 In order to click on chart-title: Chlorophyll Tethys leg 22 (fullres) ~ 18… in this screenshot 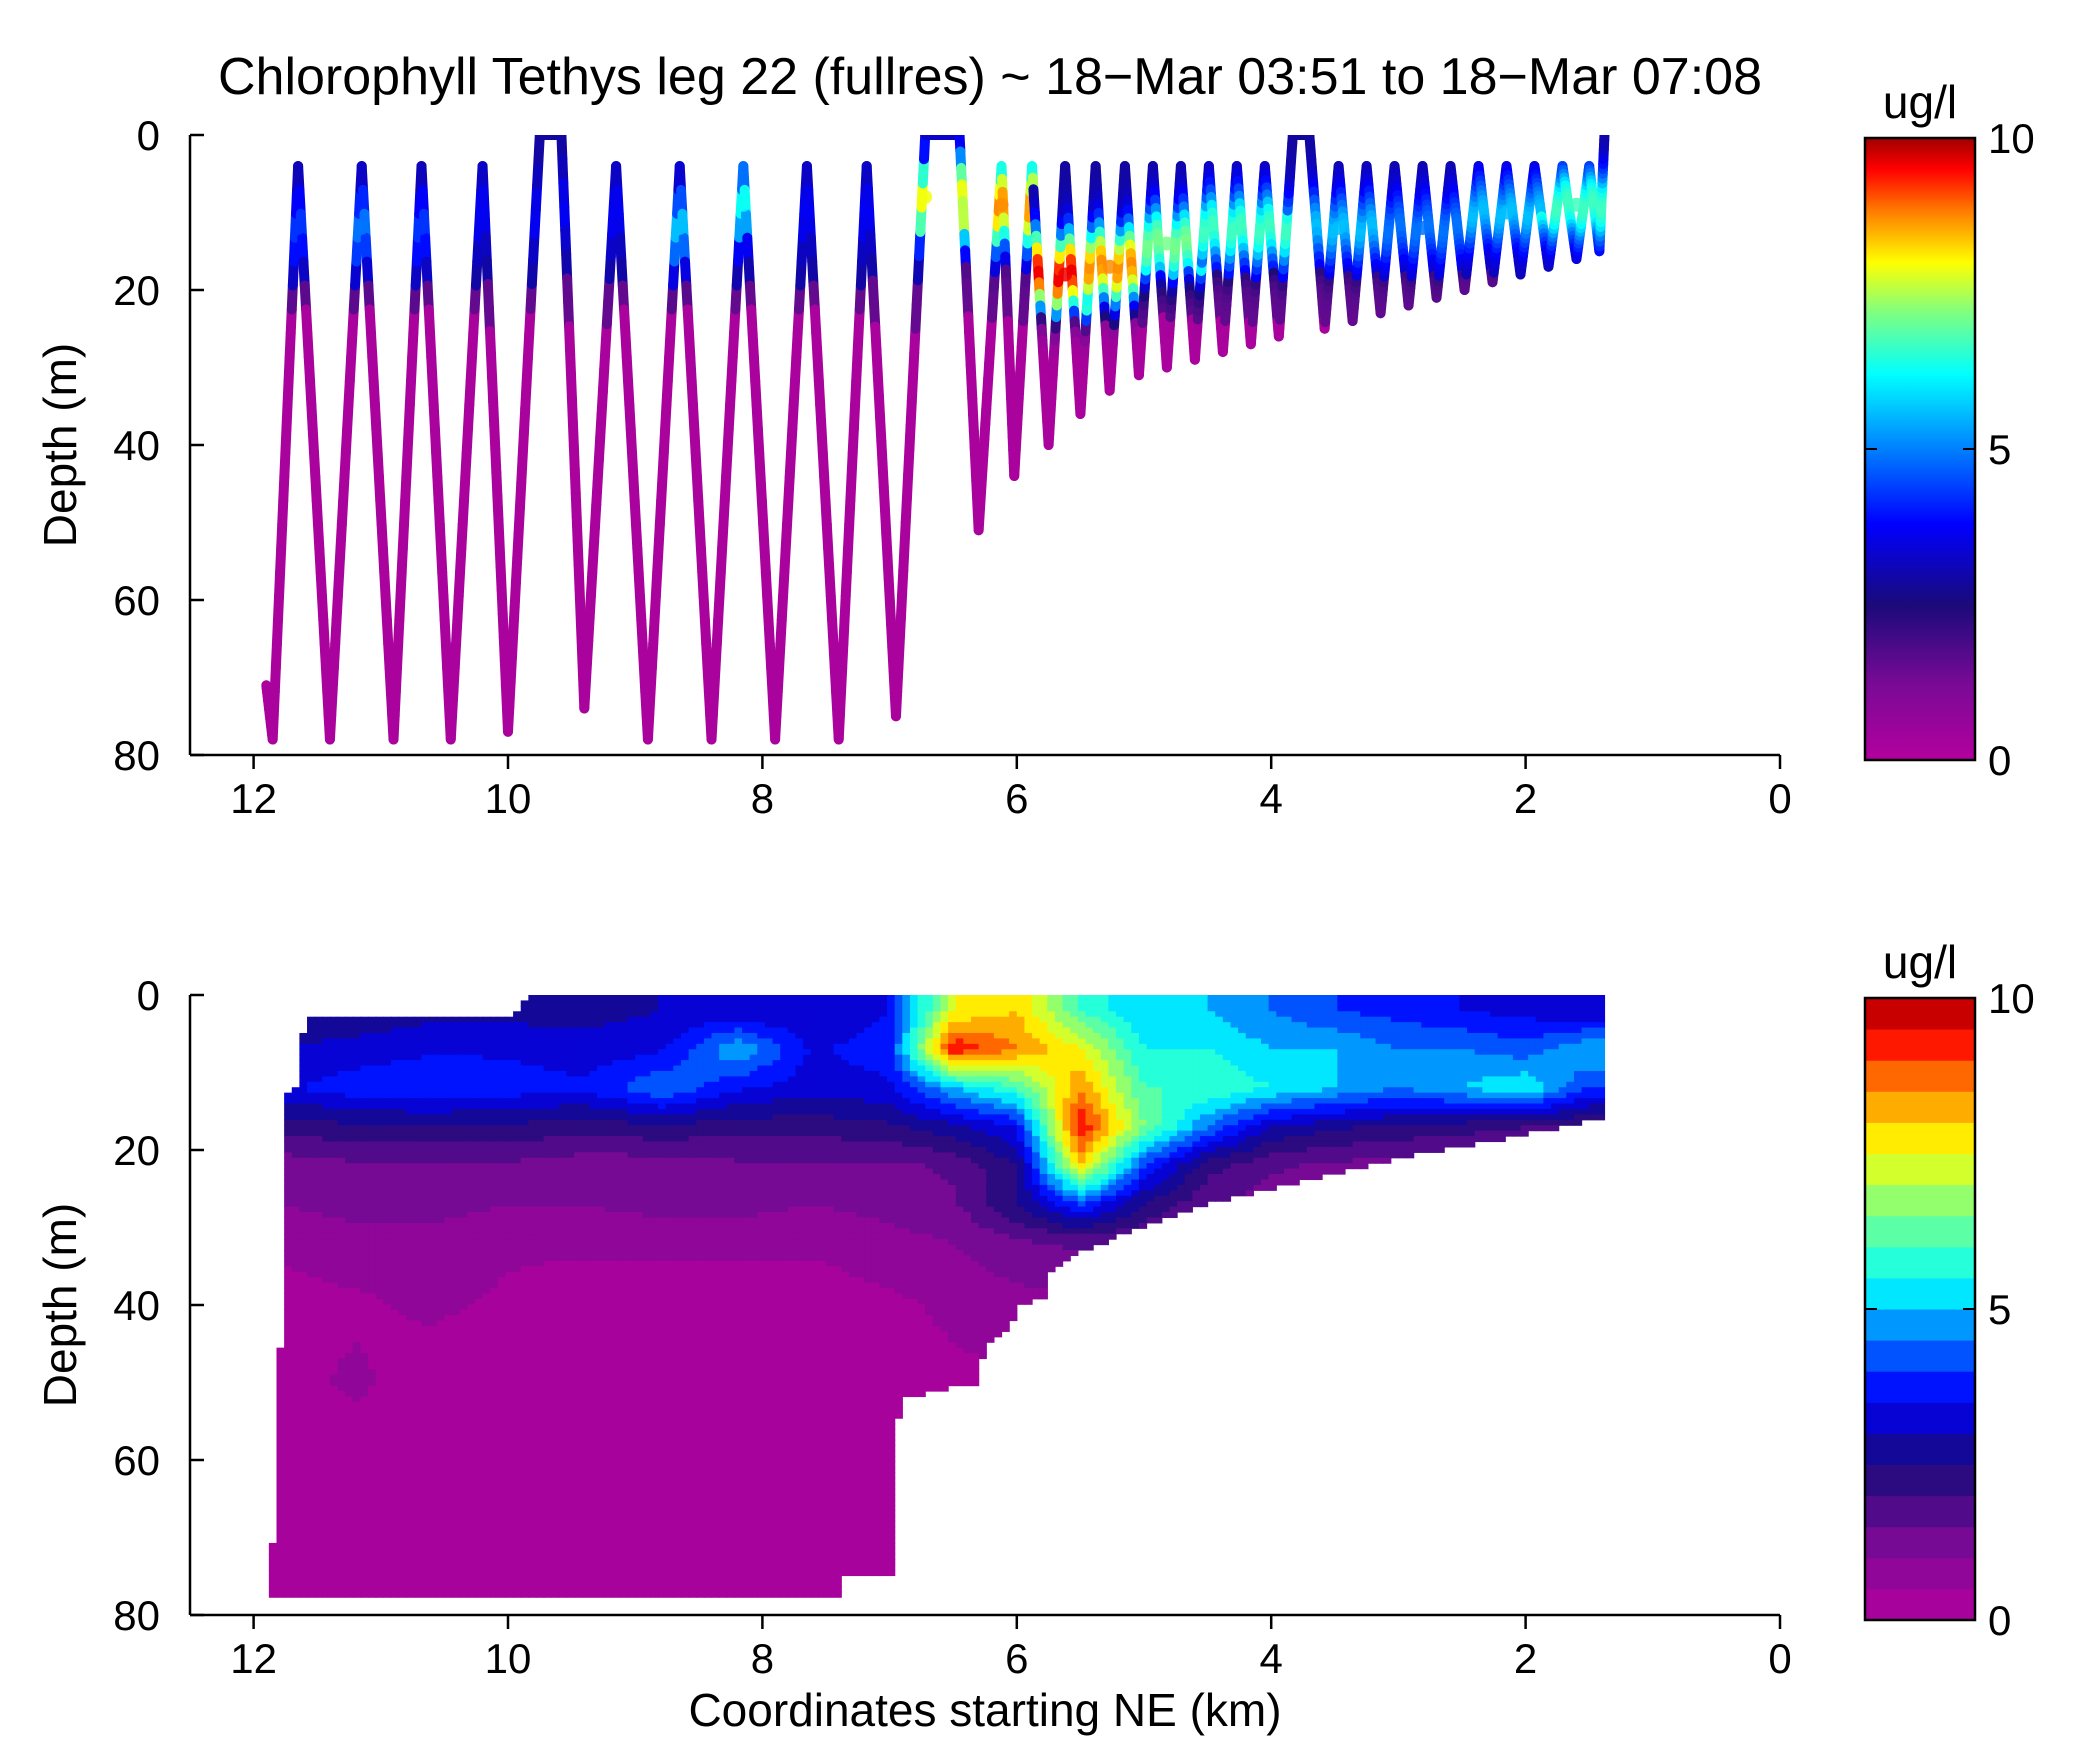, I will do `click(990, 77)`.